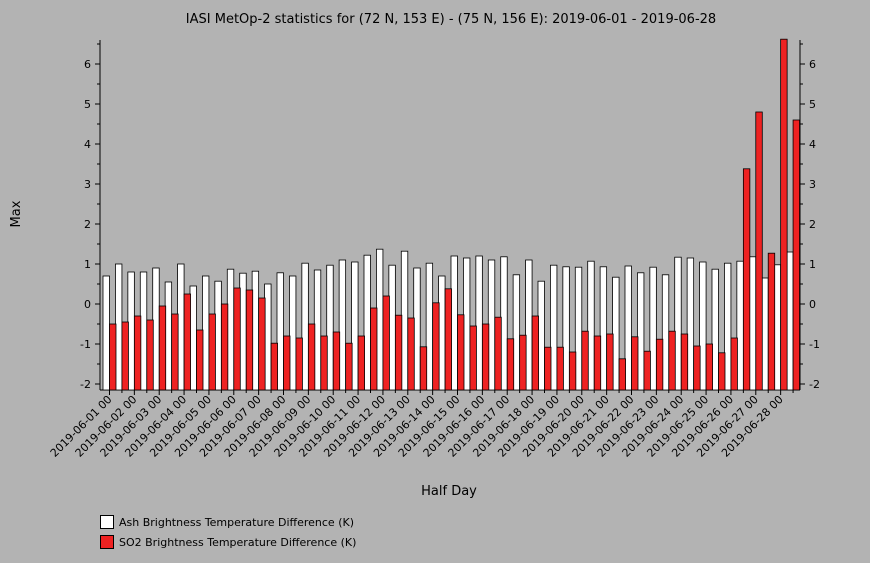 The image size is (870, 563). Describe the element at coordinates (87, 64) in the screenshot. I see `y-tick-label-left: 6` at that location.